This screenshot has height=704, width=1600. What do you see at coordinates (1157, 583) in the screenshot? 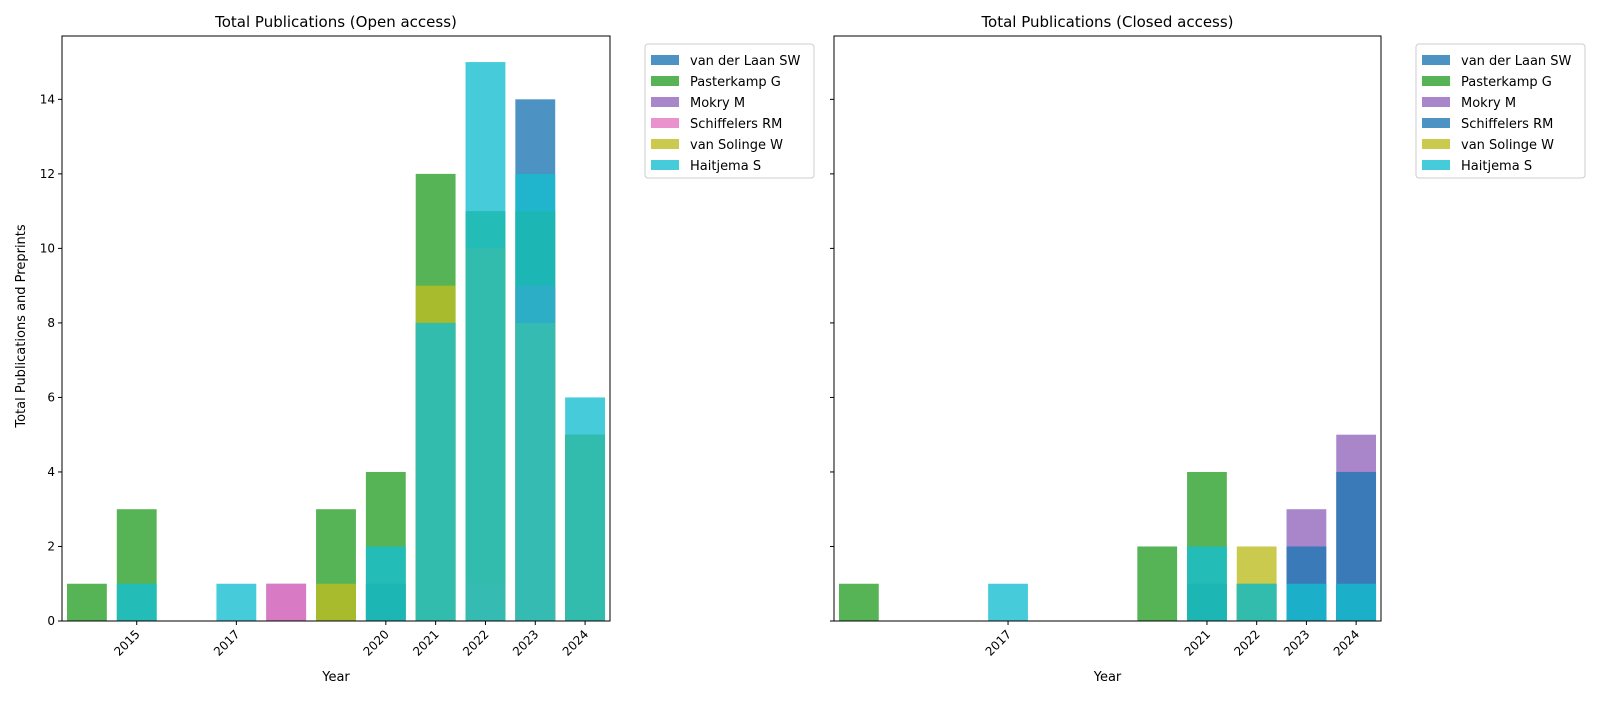
I see `bar-pasterkamp-g-2020` at bounding box center [1157, 583].